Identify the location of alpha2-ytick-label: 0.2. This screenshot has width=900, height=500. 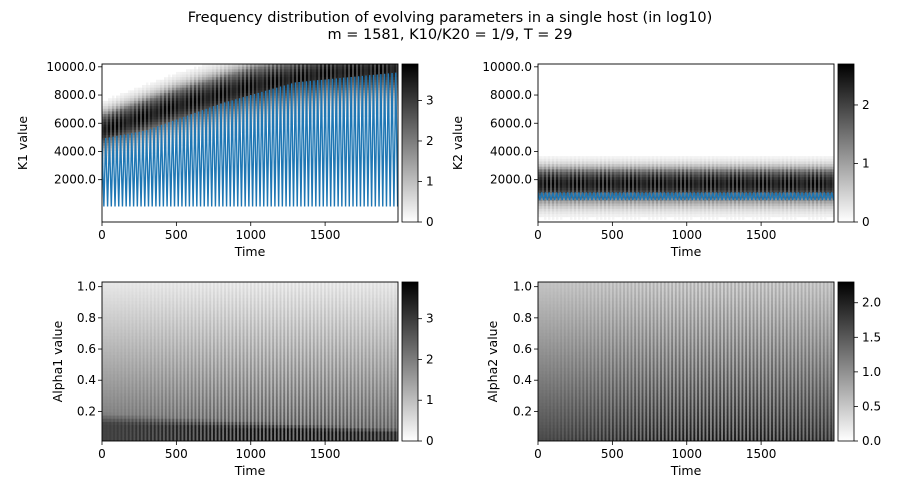
(522, 411).